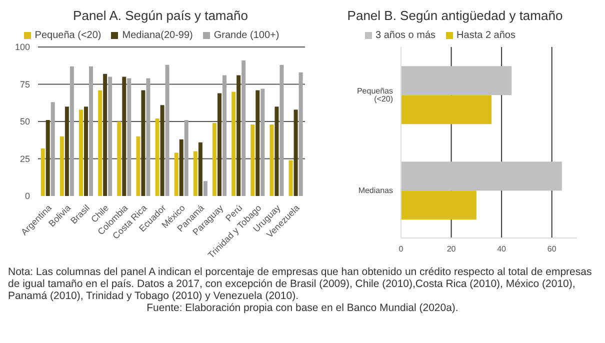  Describe the element at coordinates (25, 121) in the screenshot. I see `y-tick-label: 50` at that location.